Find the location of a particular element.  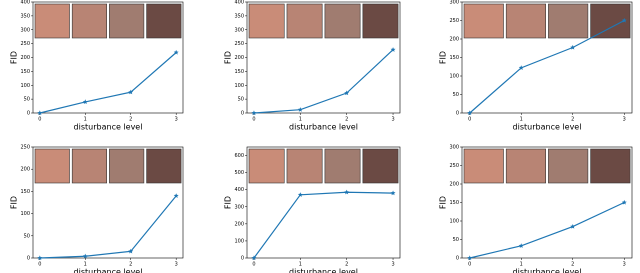

axes-frame is located at coordinates (108, 202).